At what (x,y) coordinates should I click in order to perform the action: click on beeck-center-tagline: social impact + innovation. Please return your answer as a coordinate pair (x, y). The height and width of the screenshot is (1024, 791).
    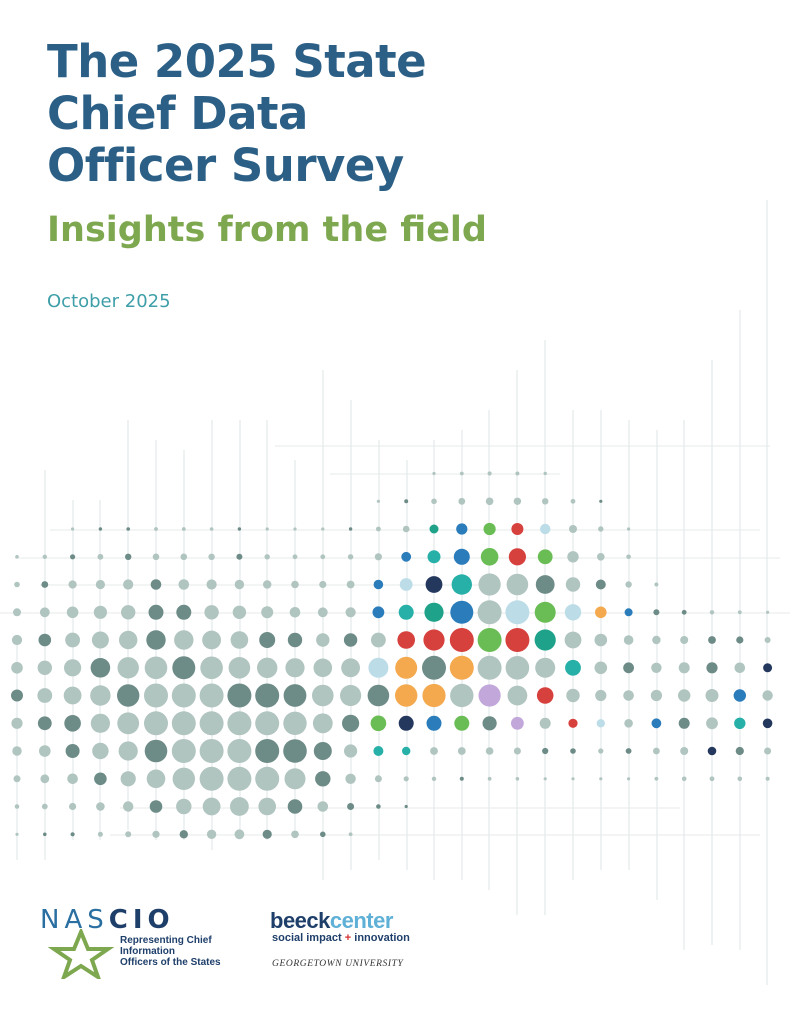
    Looking at the image, I should click on (341, 938).